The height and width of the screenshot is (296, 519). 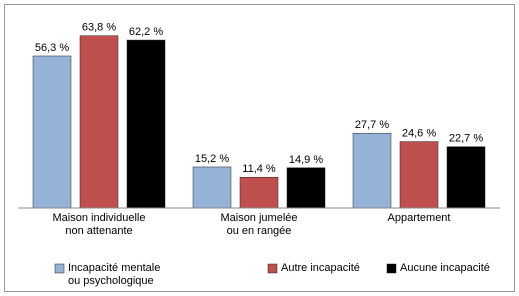 What do you see at coordinates (419, 134) in the screenshot?
I see `data-label: 24,6 %` at bounding box center [419, 134].